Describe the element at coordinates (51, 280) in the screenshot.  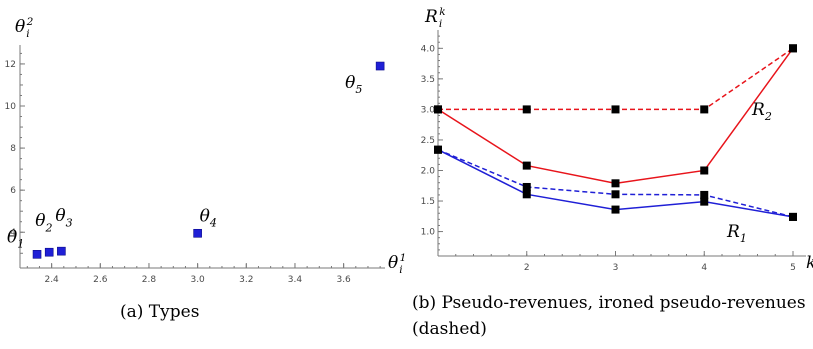
I see `x-tick-label: 2.4` at that location.